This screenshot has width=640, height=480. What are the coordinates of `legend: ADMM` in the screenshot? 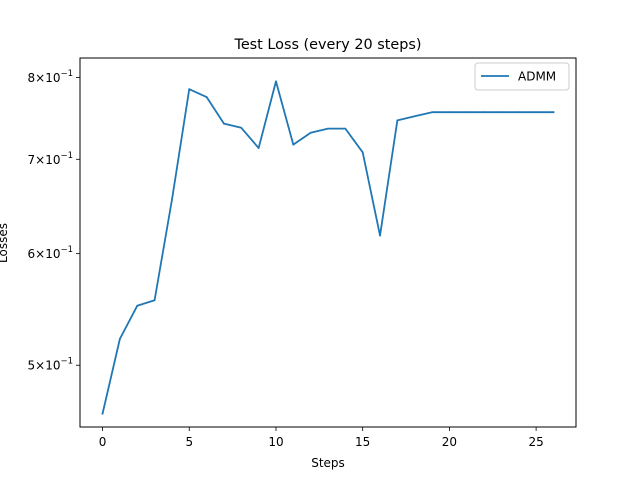 It's located at (522, 76).